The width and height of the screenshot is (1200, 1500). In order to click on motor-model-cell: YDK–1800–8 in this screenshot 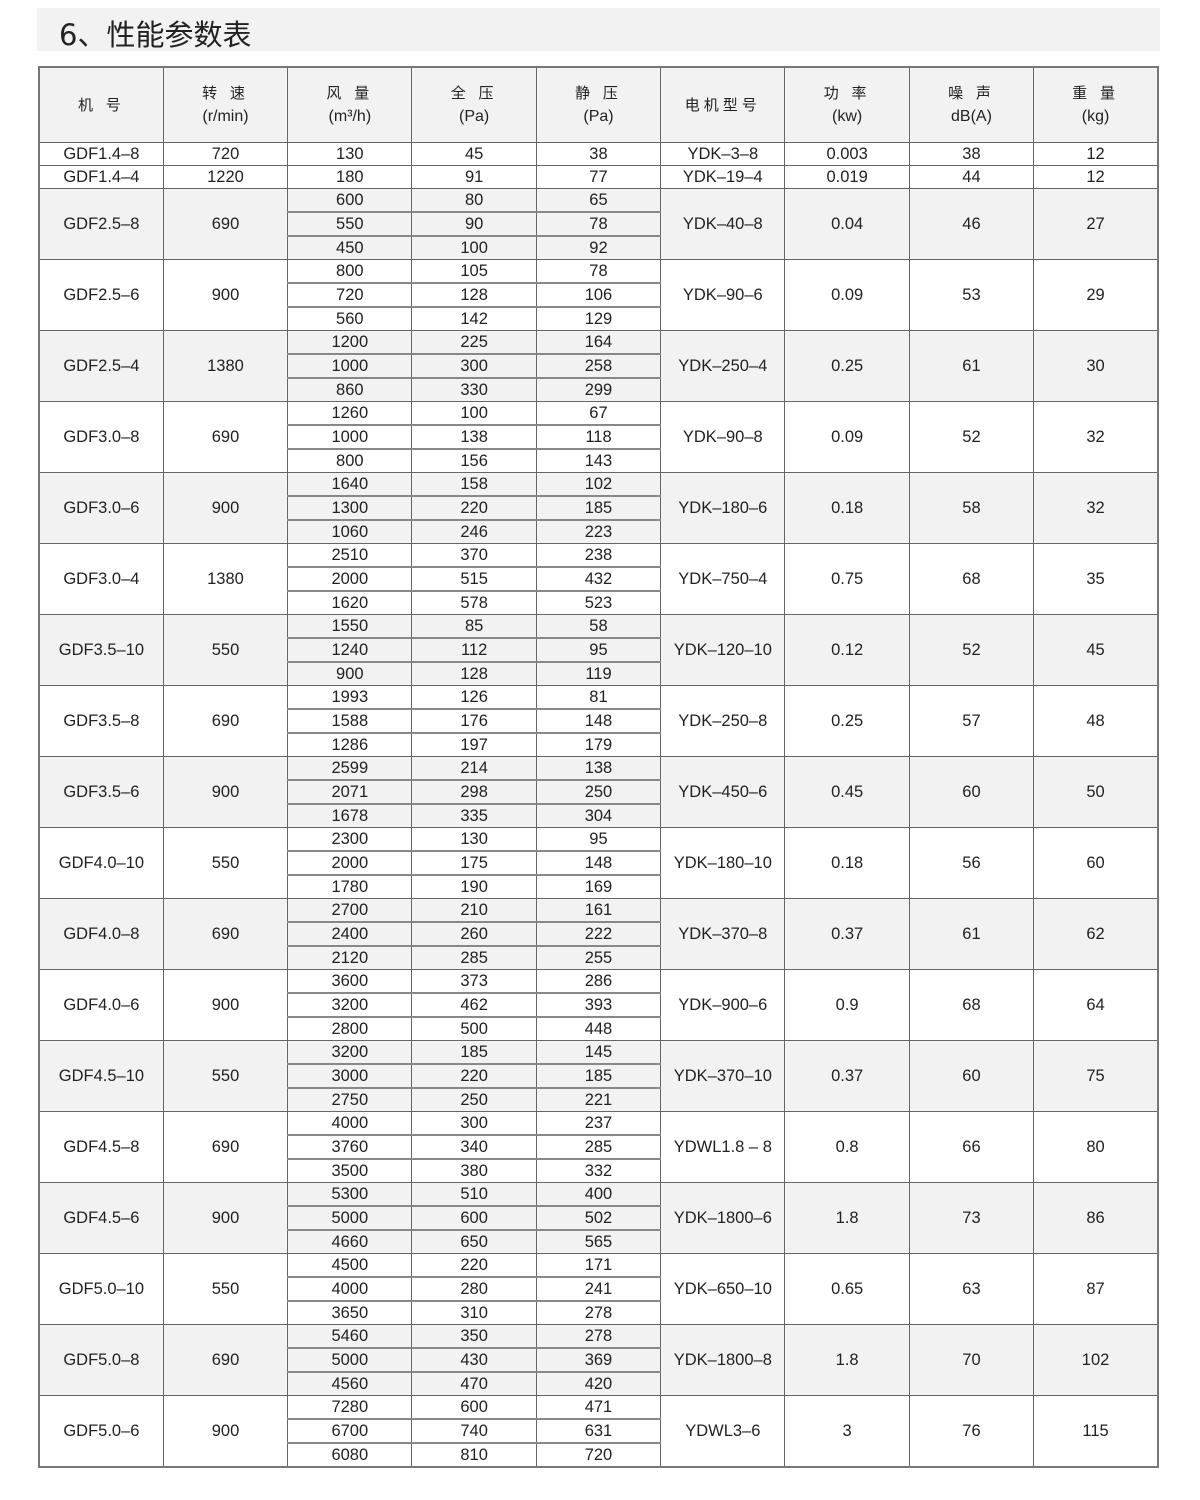, I will do `click(723, 1360)`.